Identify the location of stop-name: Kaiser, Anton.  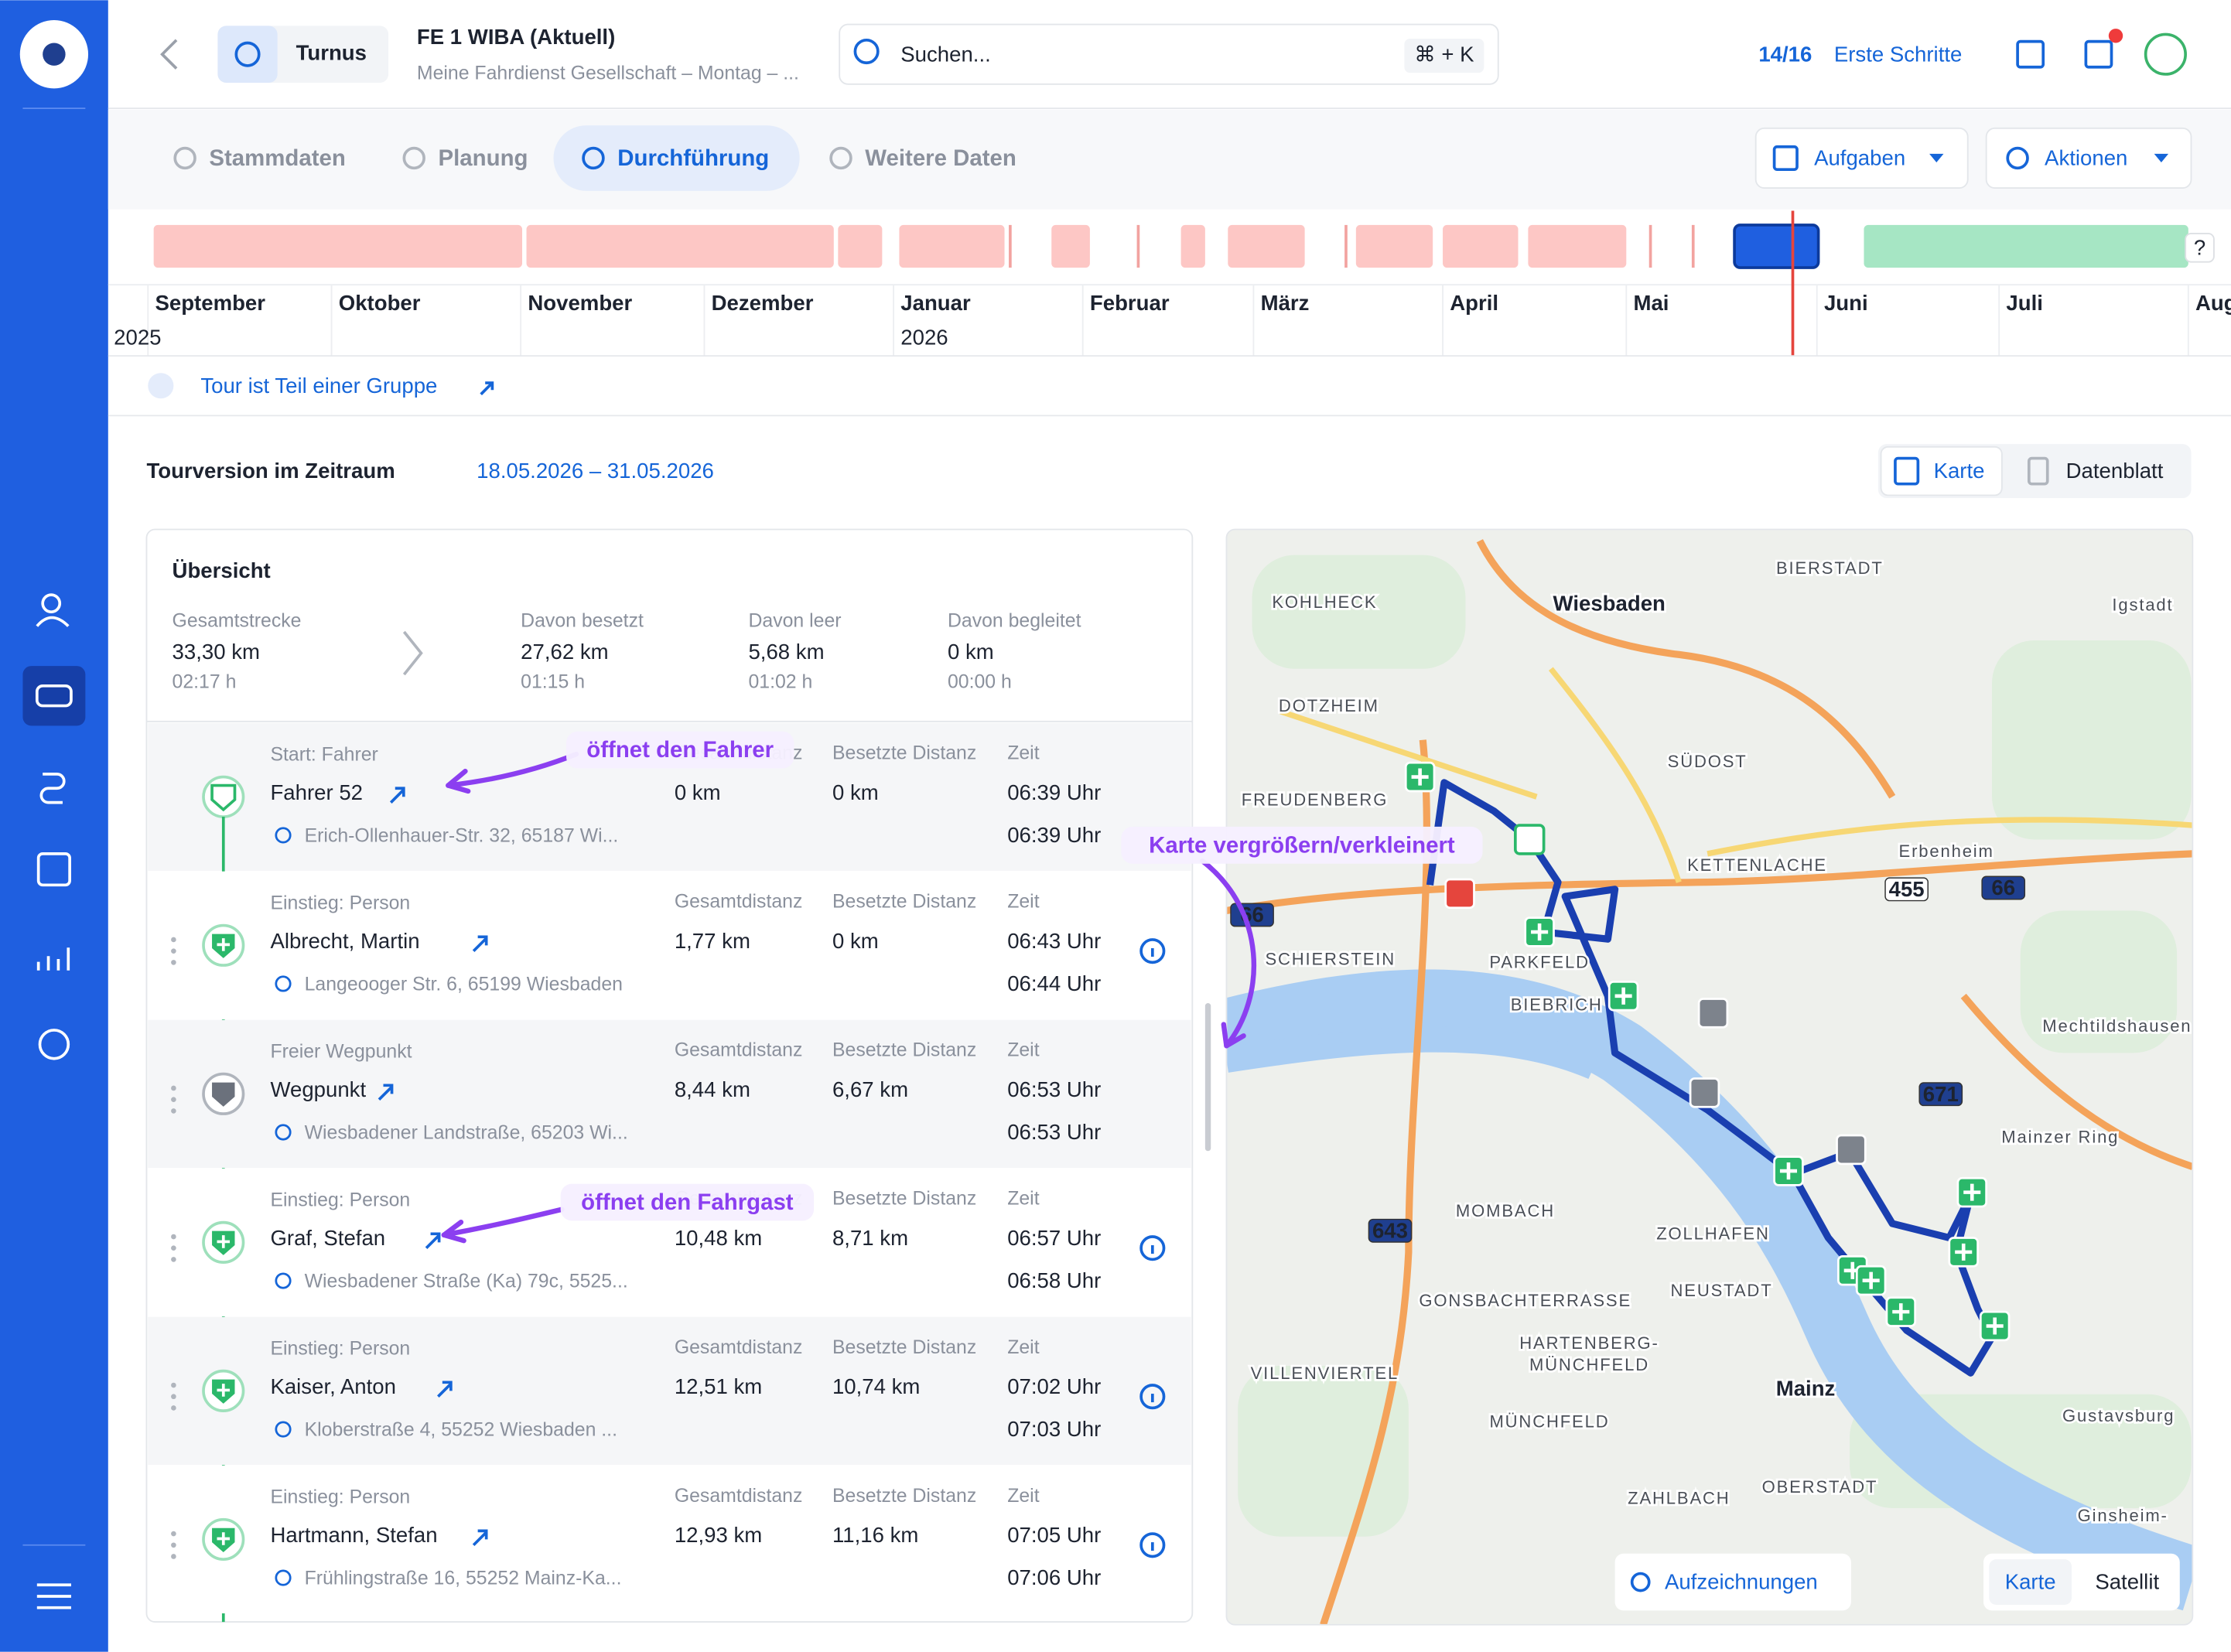
(333, 1386).